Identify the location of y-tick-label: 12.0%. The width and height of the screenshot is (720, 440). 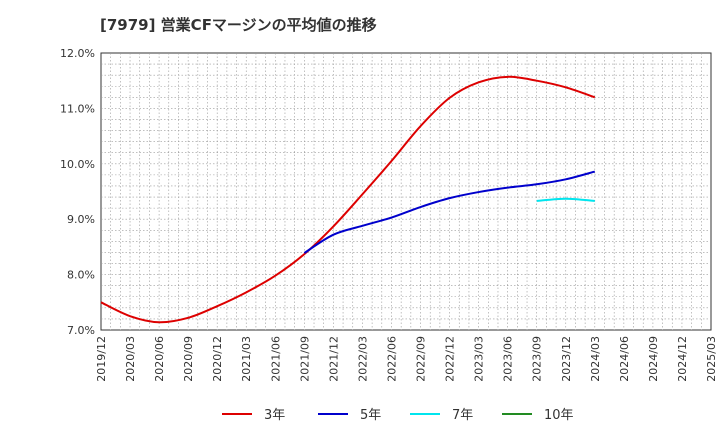
(77, 53).